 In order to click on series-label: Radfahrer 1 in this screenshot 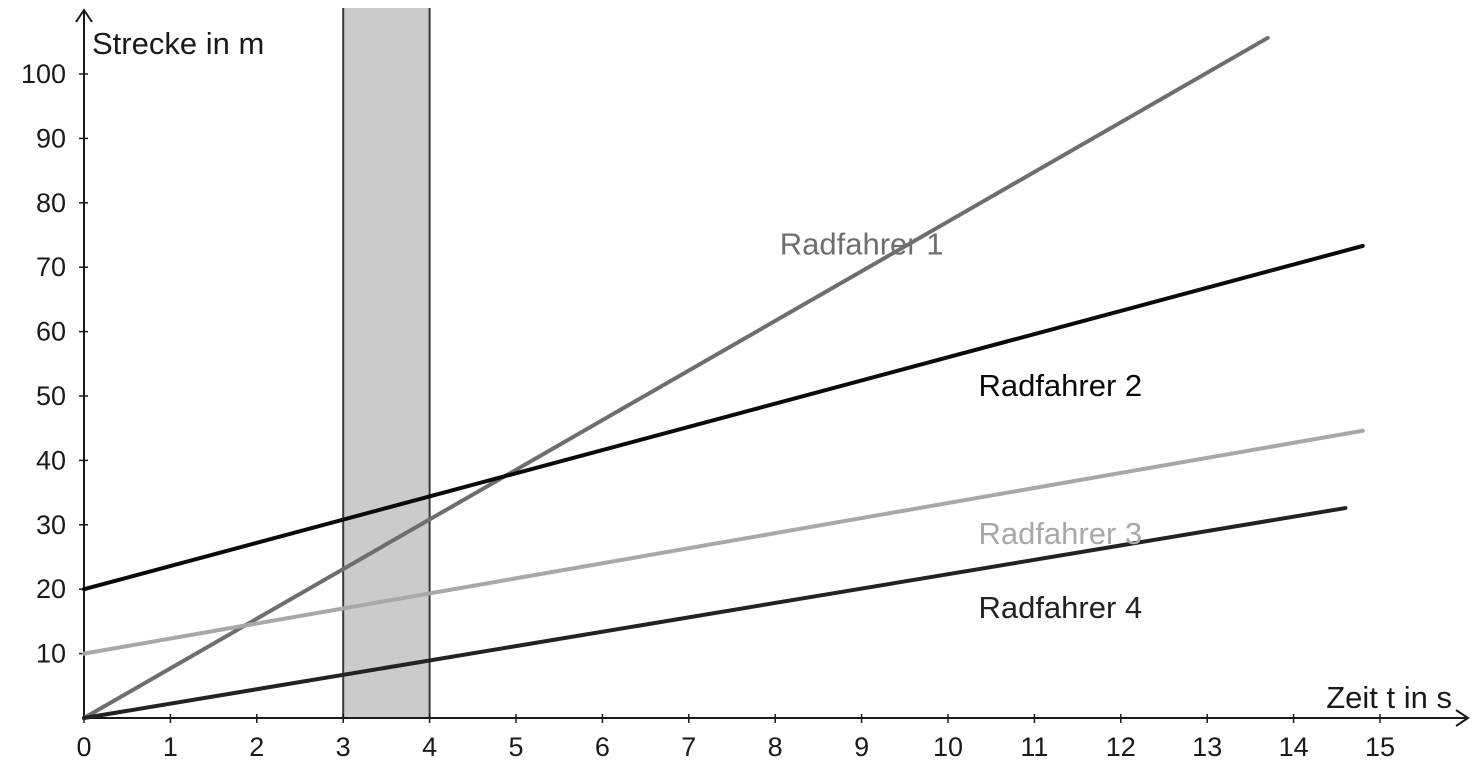, I will do `click(862, 243)`.